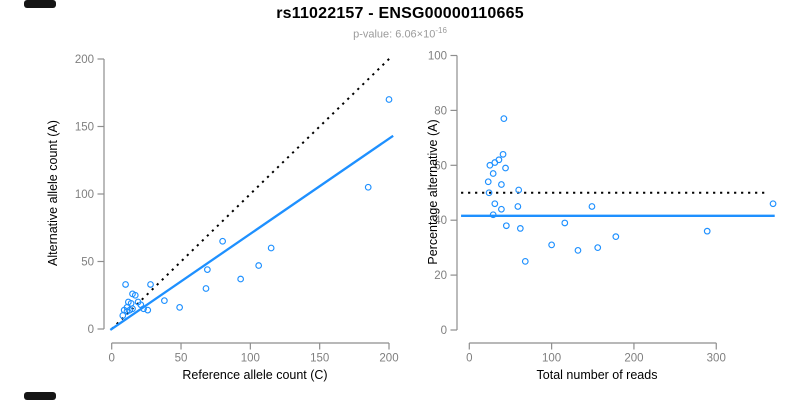  What do you see at coordinates (440, 166) in the screenshot?
I see `y-tick-label: 60` at bounding box center [440, 166].